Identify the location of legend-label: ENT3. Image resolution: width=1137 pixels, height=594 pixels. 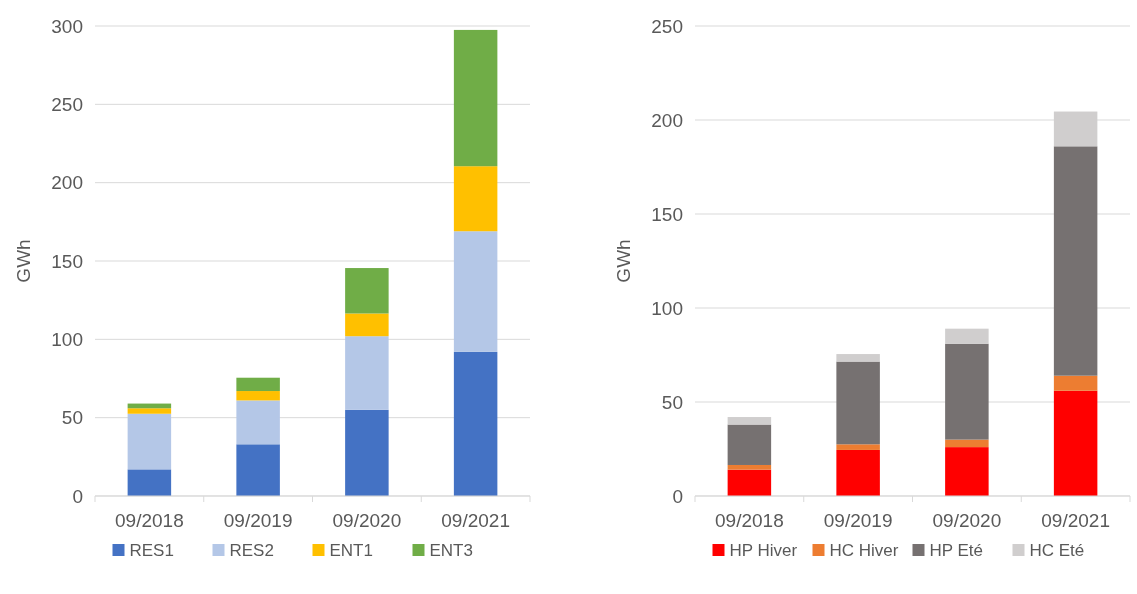
(451, 550).